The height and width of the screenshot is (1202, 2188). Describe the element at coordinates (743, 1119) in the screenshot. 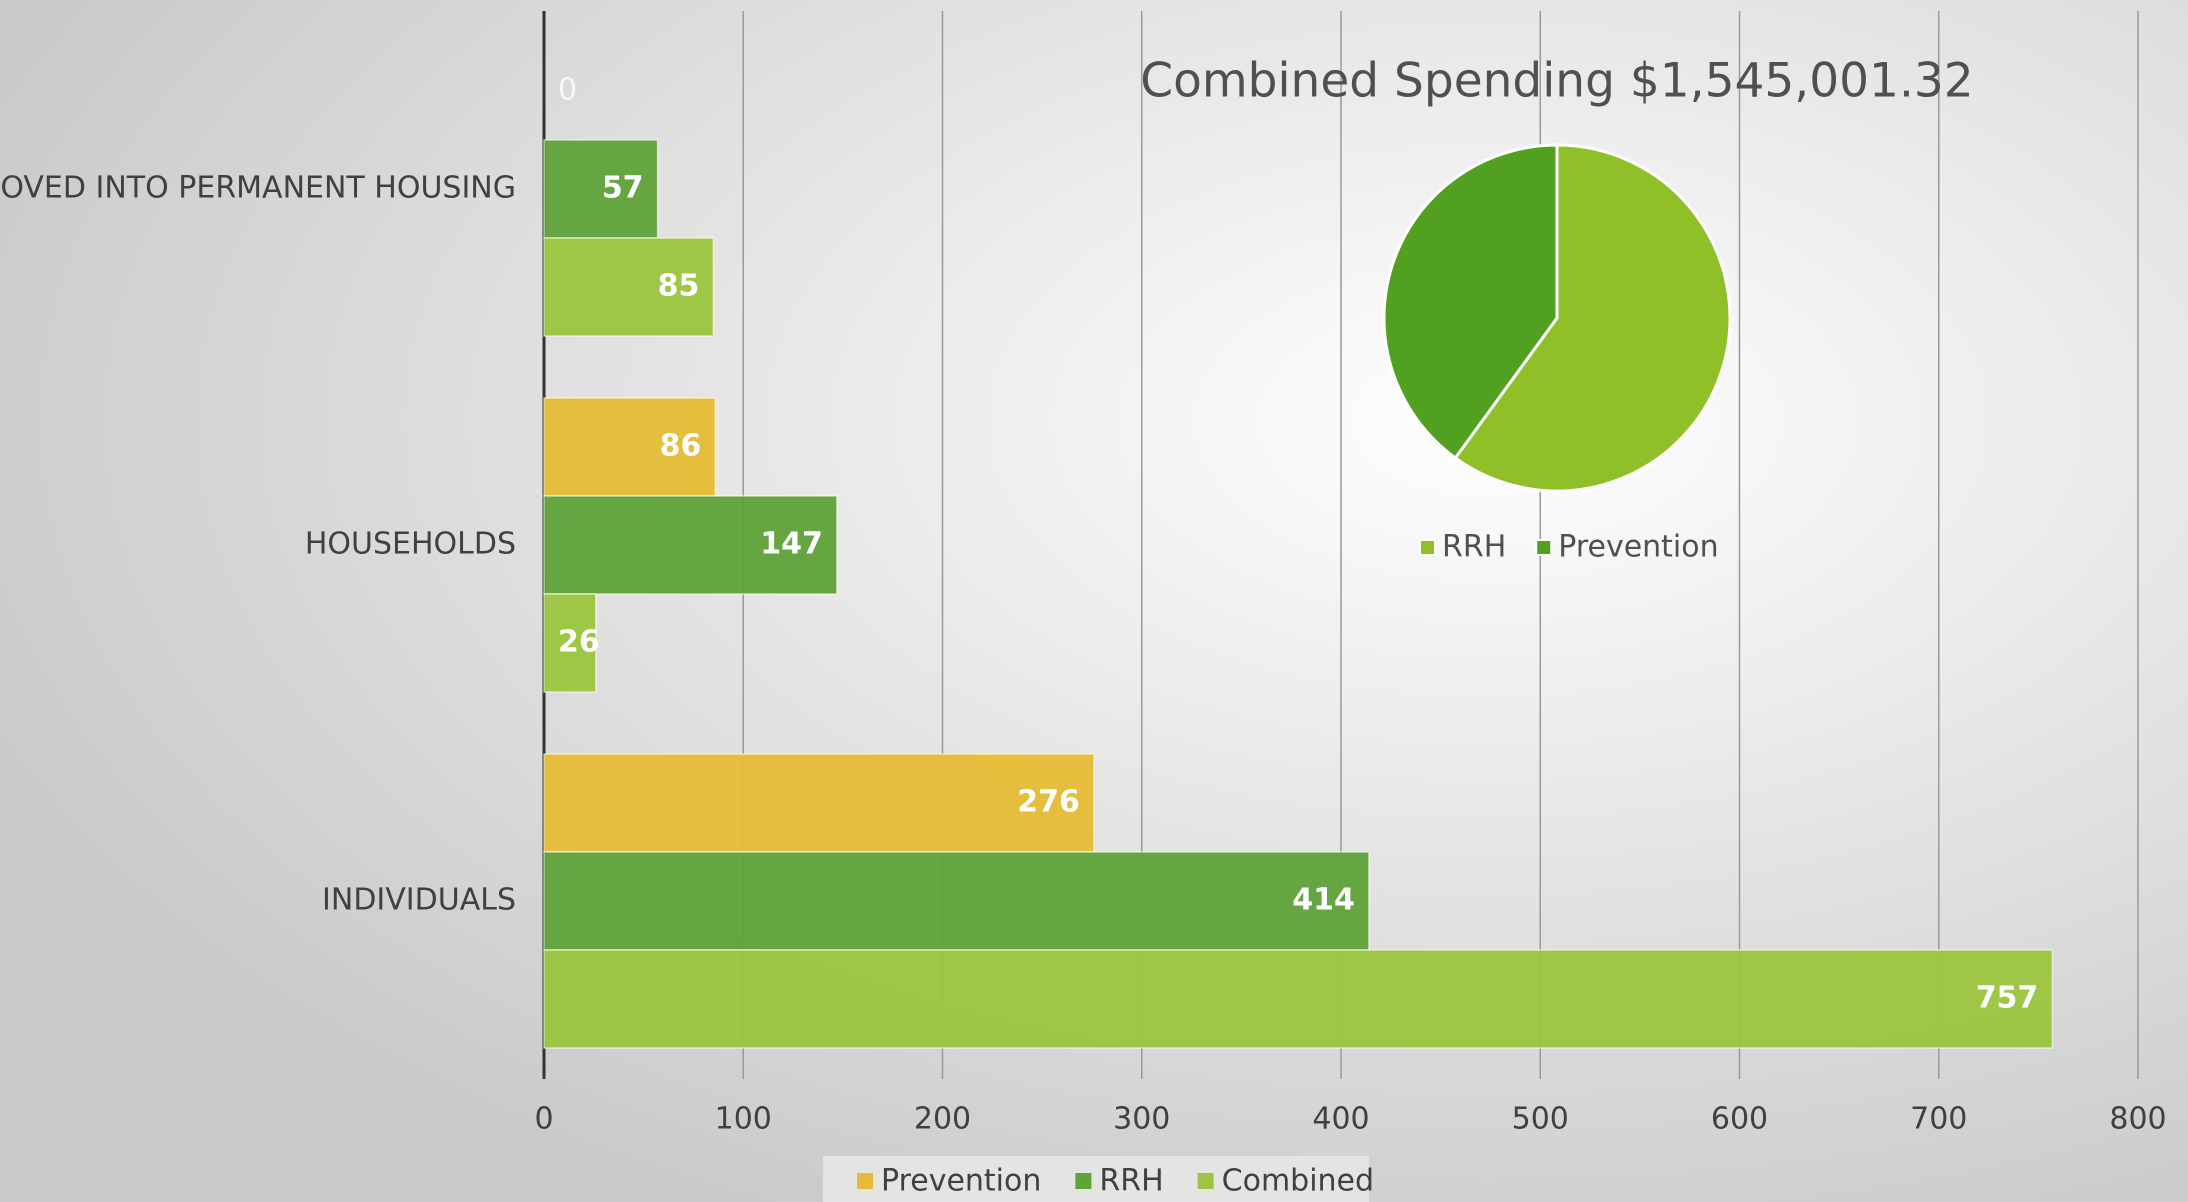

I see `x-tick-label: 100` at that location.